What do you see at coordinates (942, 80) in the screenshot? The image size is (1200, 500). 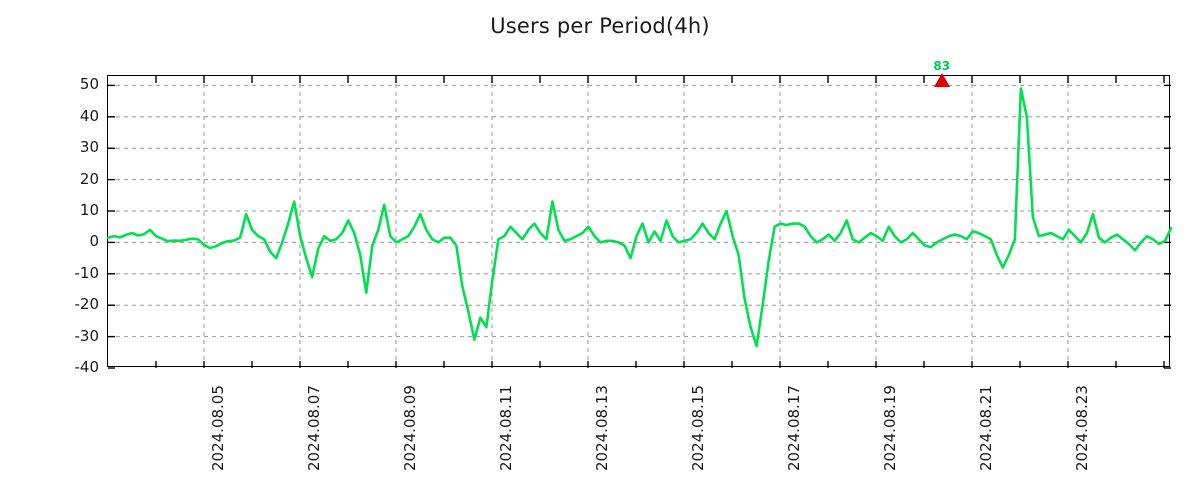 I see `peak-marker-triangle-up-icon` at bounding box center [942, 80].